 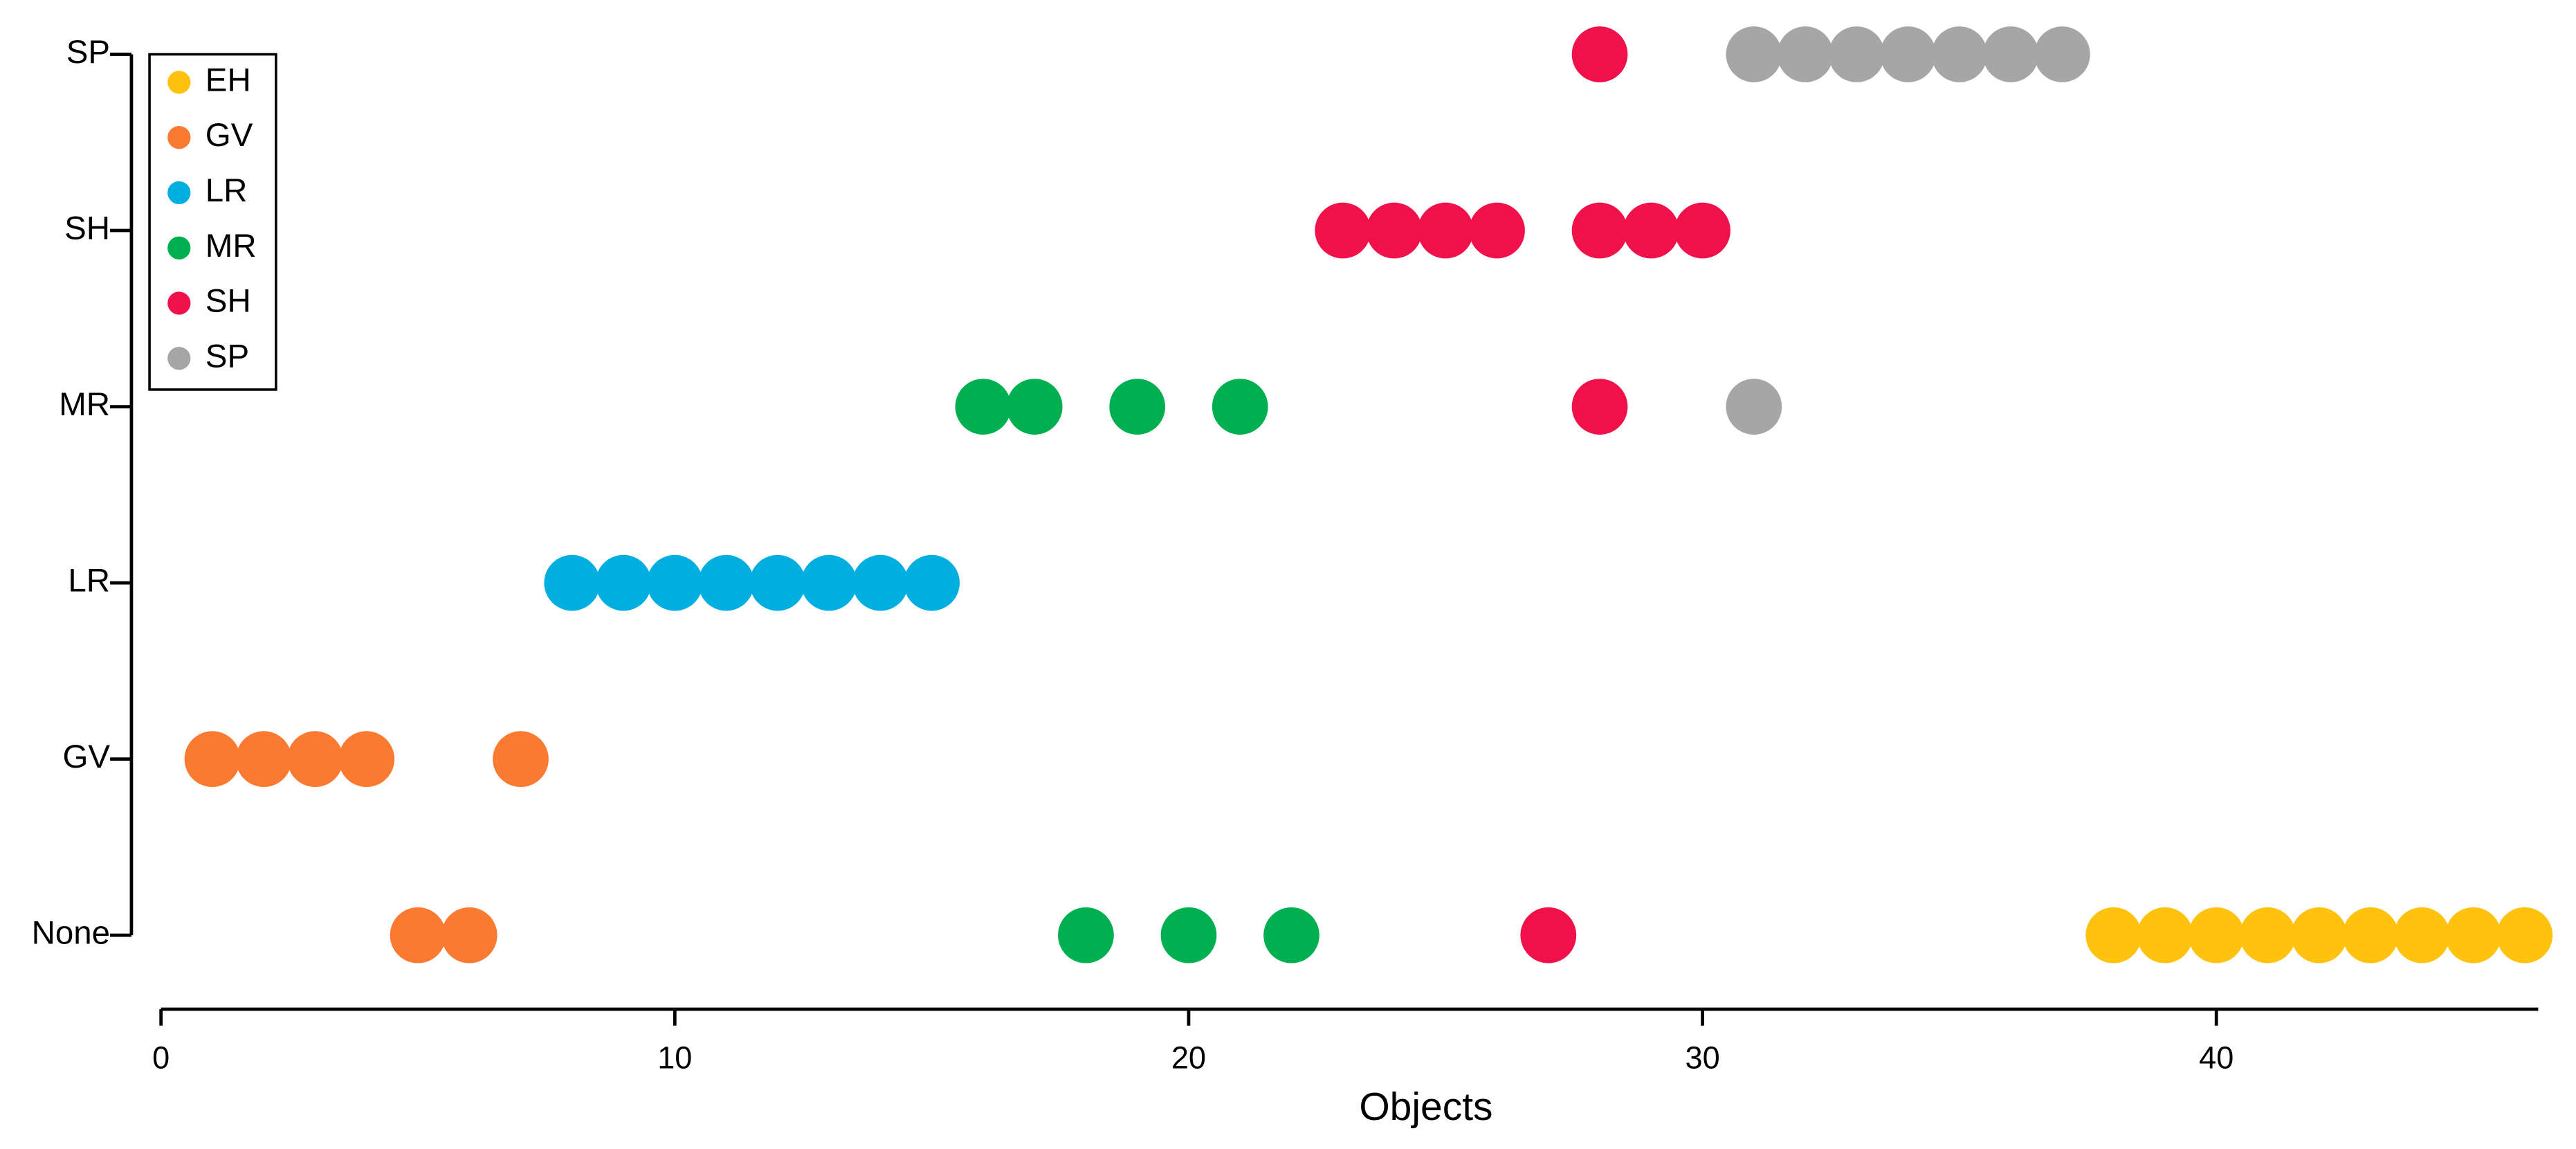 What do you see at coordinates (1426, 1107) in the screenshot?
I see `x-axis-label: Objects` at bounding box center [1426, 1107].